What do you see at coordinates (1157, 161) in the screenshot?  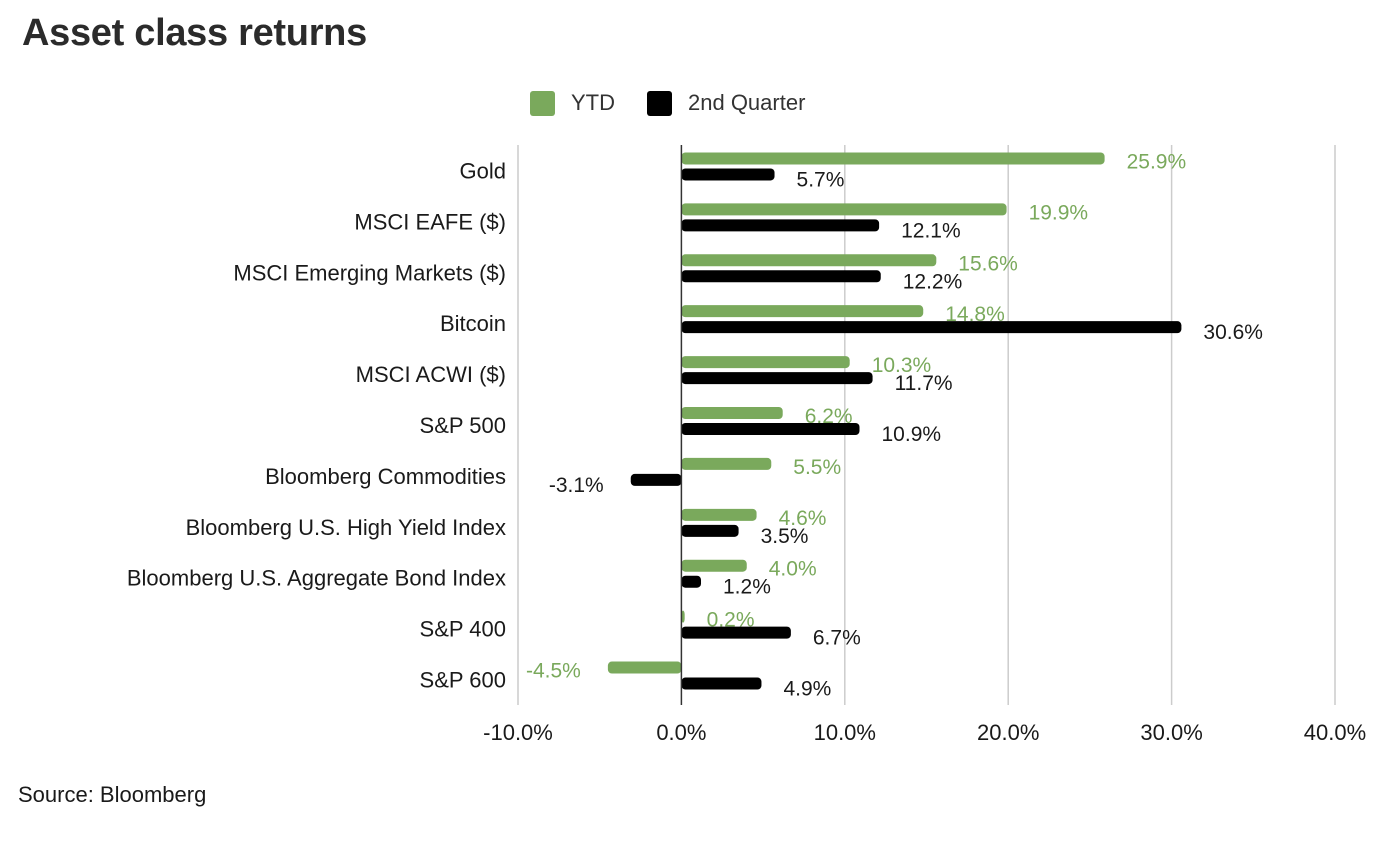 I see `data-label-ytd: 25.9%` at bounding box center [1157, 161].